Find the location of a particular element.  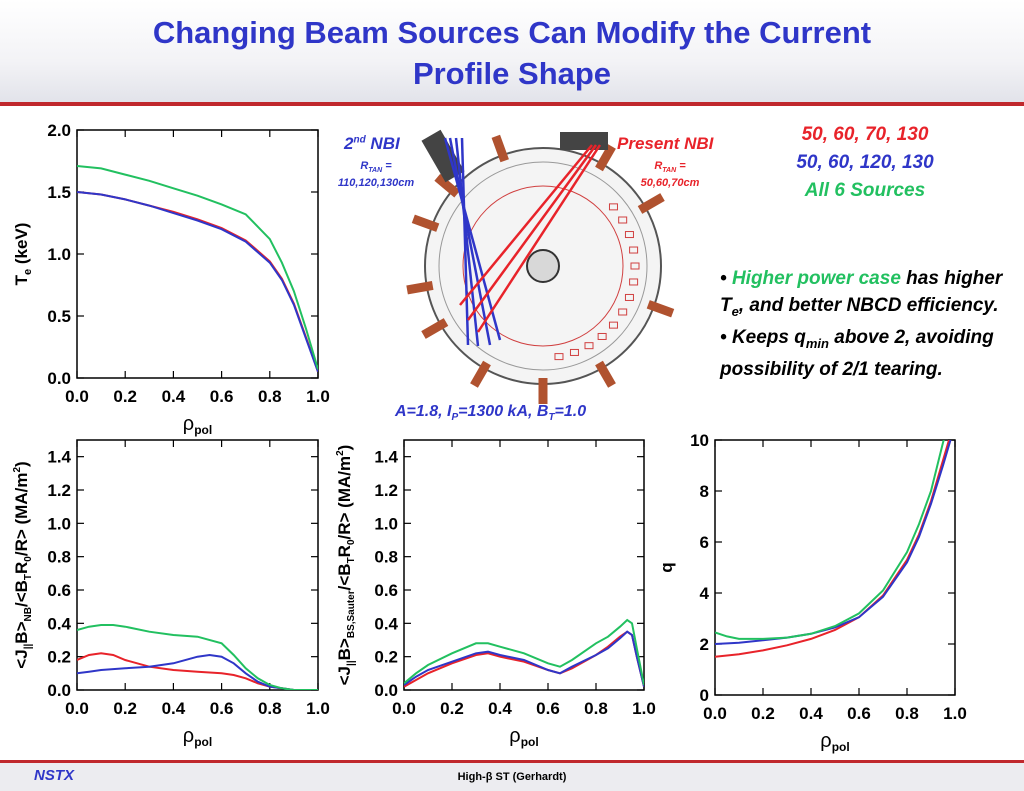

q-x-axis-label: ρpol is located at coordinates (834, 742).